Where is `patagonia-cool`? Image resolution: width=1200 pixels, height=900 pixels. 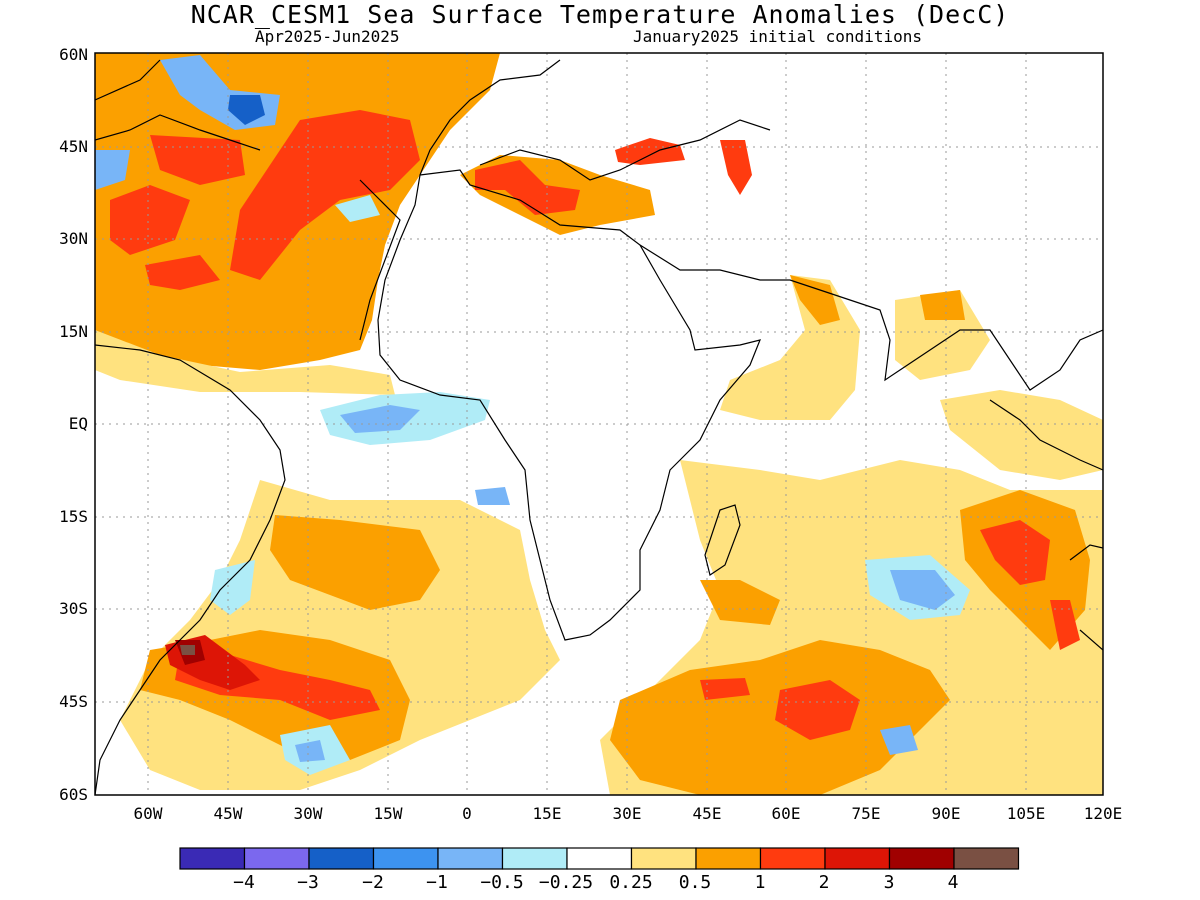
patagonia-cool is located at coordinates (232, 587).